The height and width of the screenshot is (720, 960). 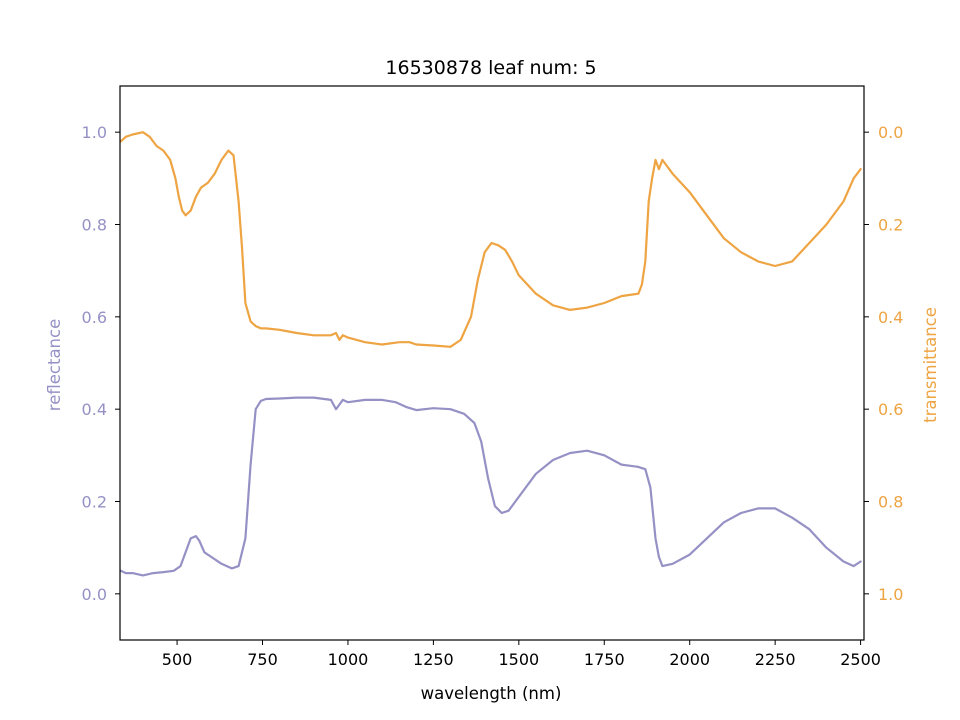 I want to click on x-tick-label: 1250, so click(x=433, y=659).